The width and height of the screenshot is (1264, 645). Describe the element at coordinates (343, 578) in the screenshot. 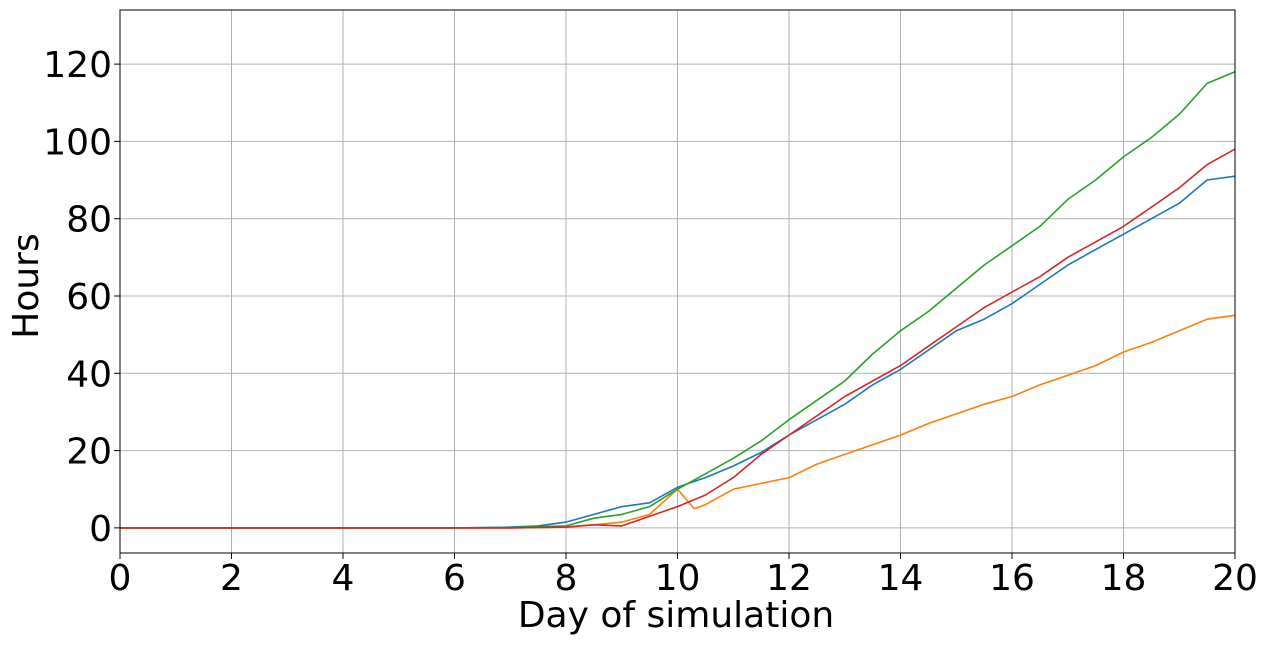

I see `x-tick-label: 4` at that location.